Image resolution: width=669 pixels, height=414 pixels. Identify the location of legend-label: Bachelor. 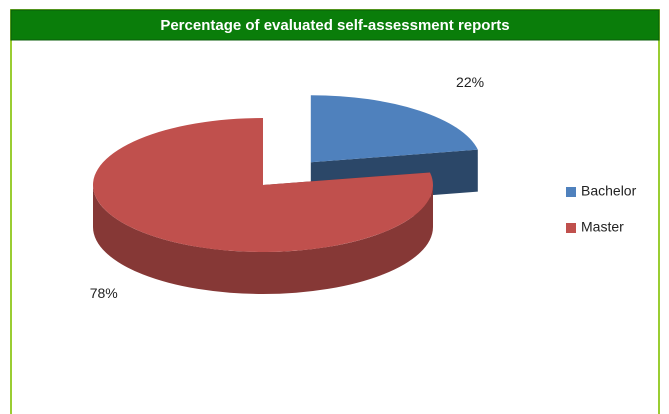
(609, 191).